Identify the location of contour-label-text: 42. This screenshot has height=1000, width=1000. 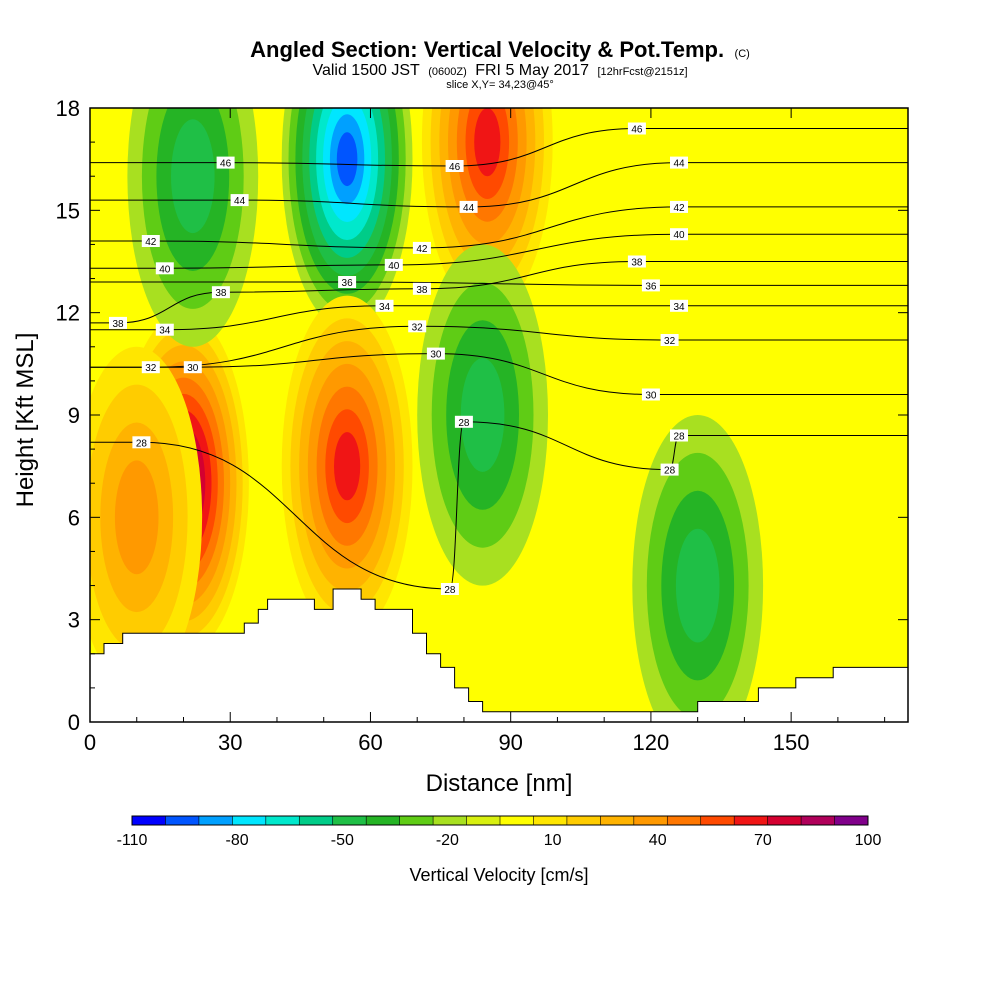
(422, 249).